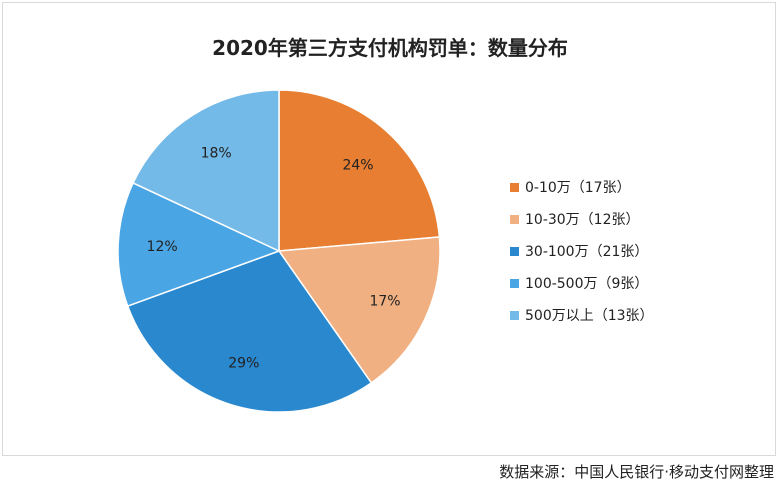  I want to click on legend-item-1: 0-10万（17张）, so click(582, 187).